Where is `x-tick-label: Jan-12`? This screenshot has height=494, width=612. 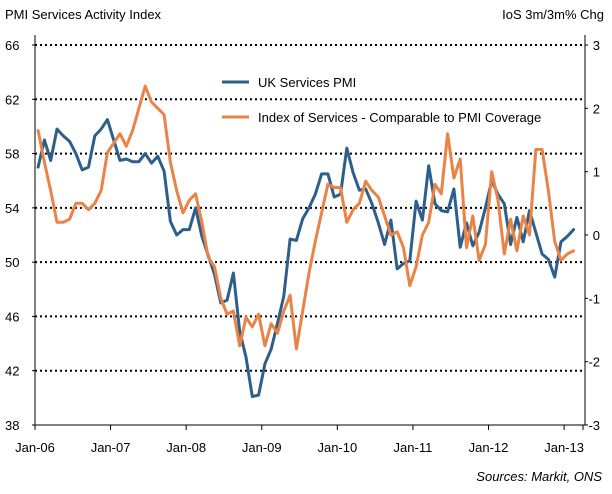
x-tick-label: Jan-12 is located at coordinates (489, 447).